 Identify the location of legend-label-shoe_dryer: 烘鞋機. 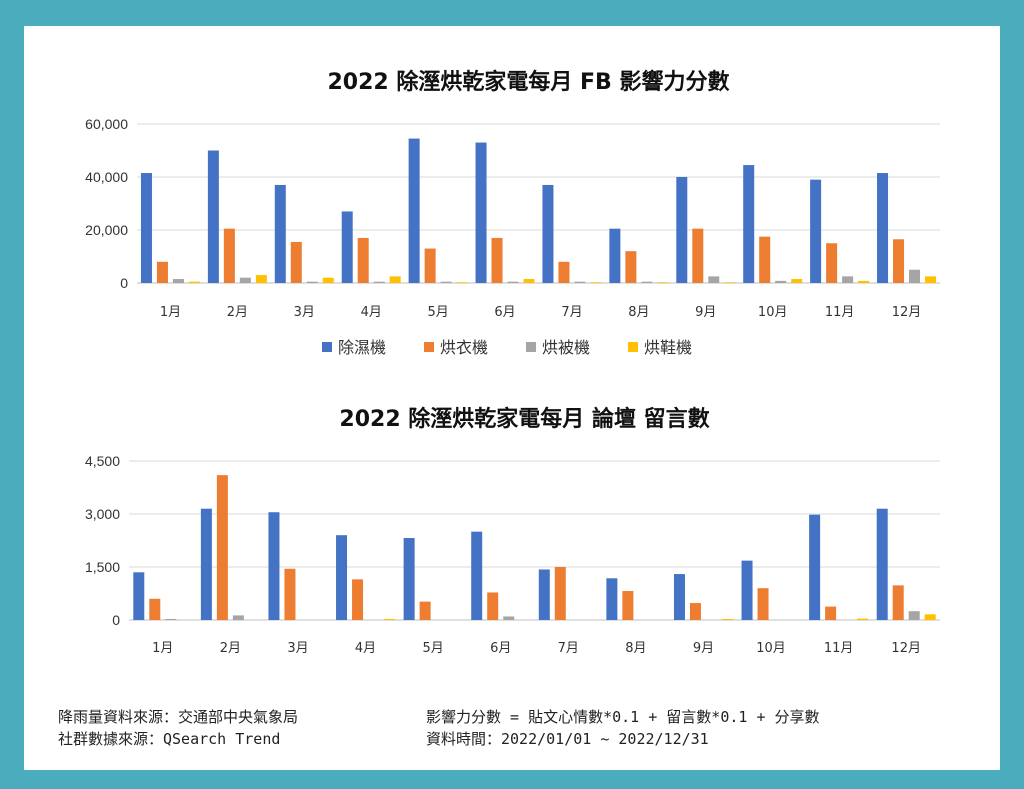
(668, 347).